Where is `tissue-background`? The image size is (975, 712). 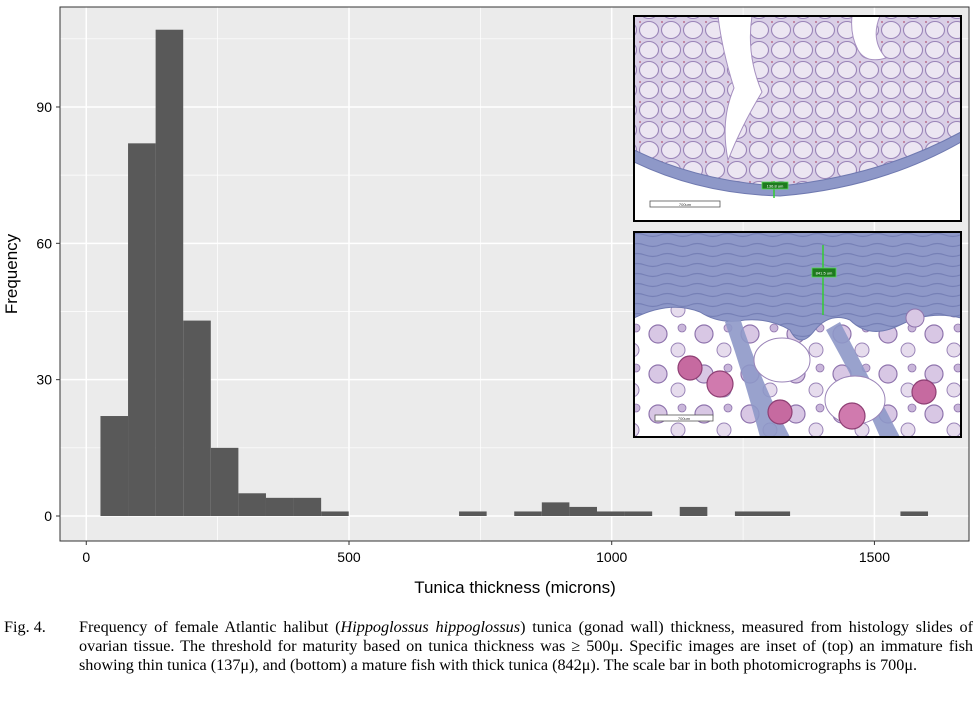
tissue-background is located at coordinates (797, 176).